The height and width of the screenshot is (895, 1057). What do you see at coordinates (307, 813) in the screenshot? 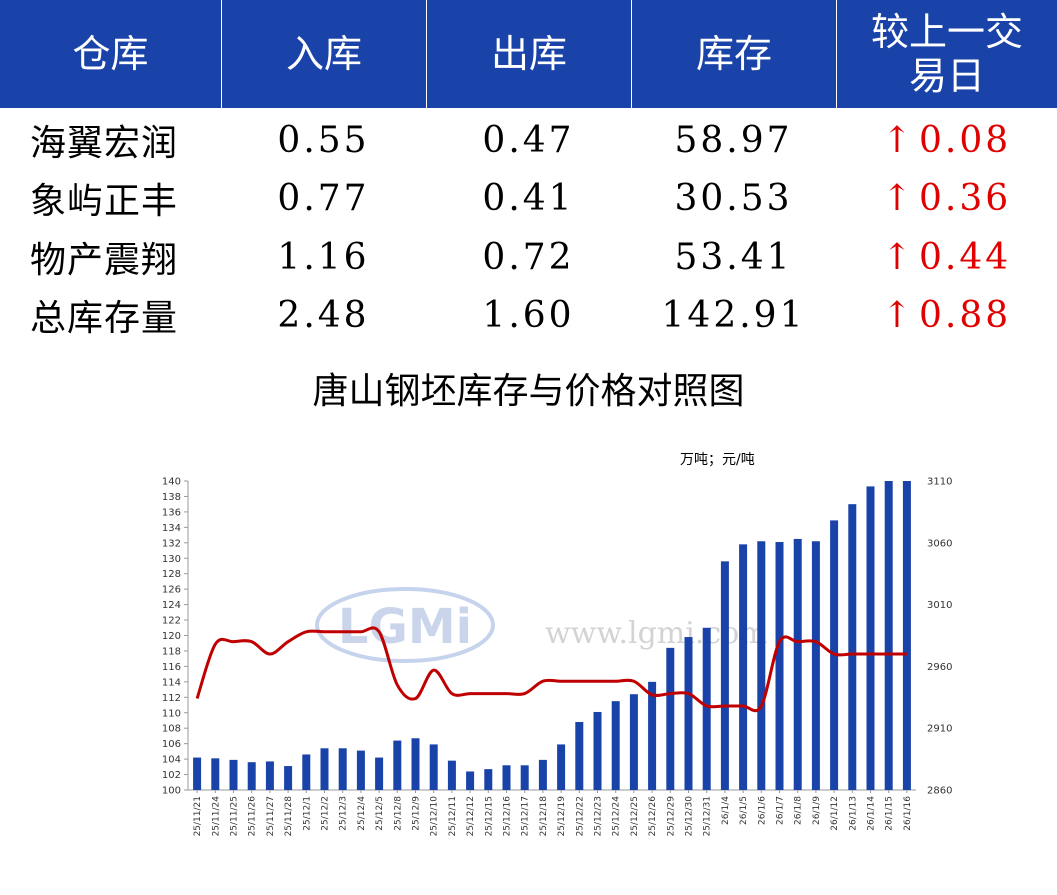
I see `x-tick-label: 25/12/1` at bounding box center [307, 813].